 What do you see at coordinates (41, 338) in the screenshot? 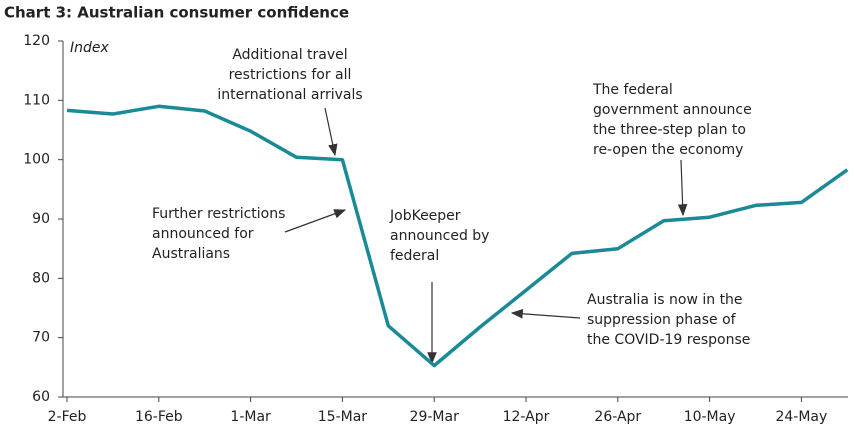
I see `y-tick-label: 70` at bounding box center [41, 338].